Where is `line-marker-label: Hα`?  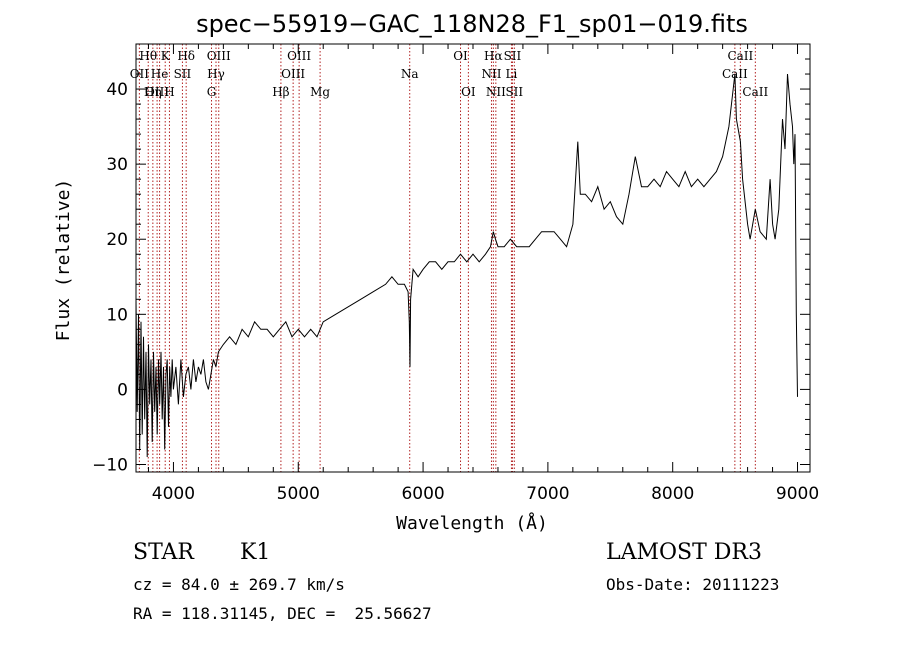 line-marker-label: Hα is located at coordinates (493, 56).